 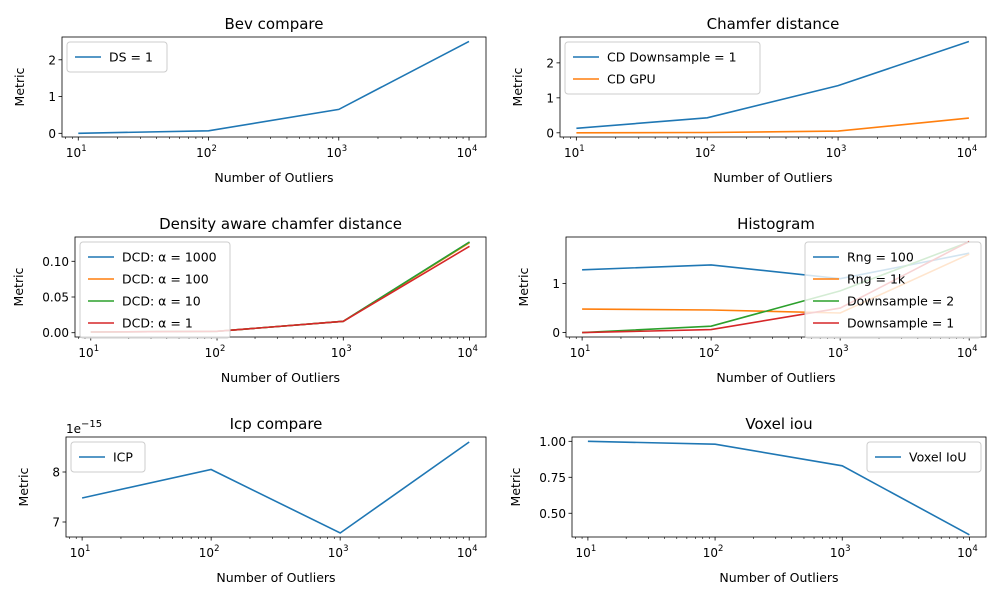 I want to click on legend: CD Downsample = 1 CD GPU, so click(x=662, y=68).